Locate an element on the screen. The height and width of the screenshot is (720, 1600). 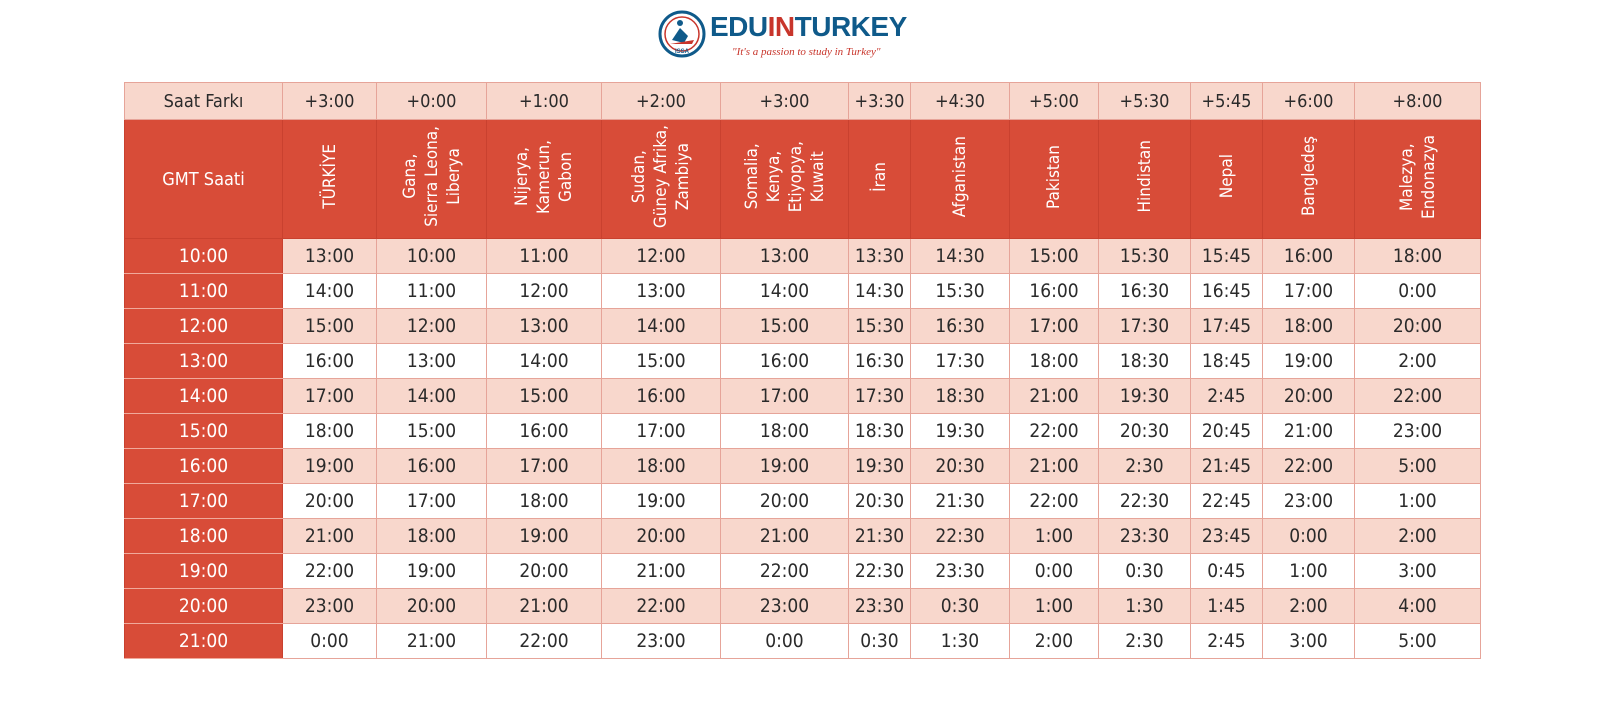
country-header: Pakistan is located at coordinates (1054, 179).